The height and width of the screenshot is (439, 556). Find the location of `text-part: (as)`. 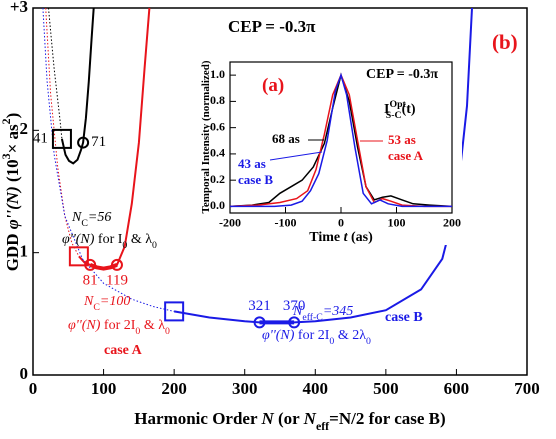

text-part: (as) is located at coordinates (360, 237).